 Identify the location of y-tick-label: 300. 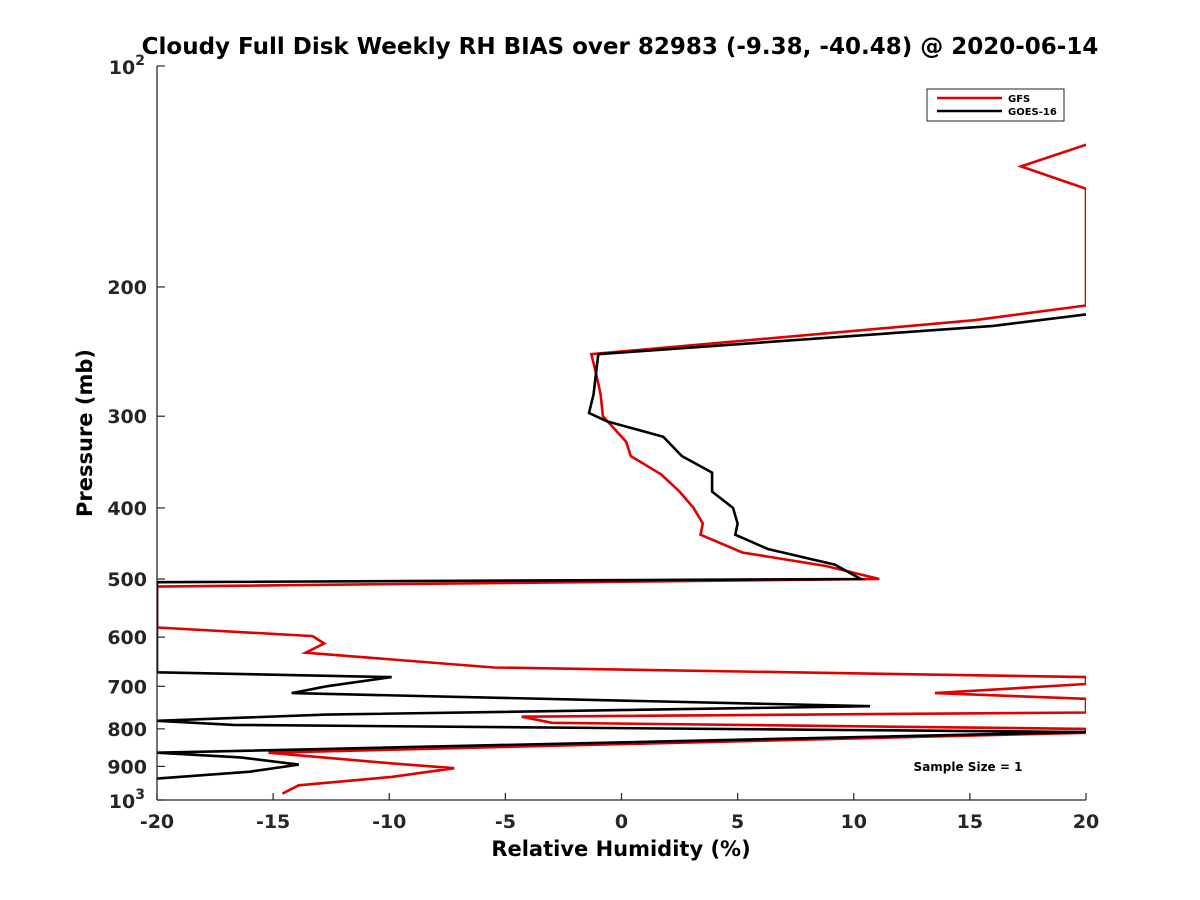
(127, 417).